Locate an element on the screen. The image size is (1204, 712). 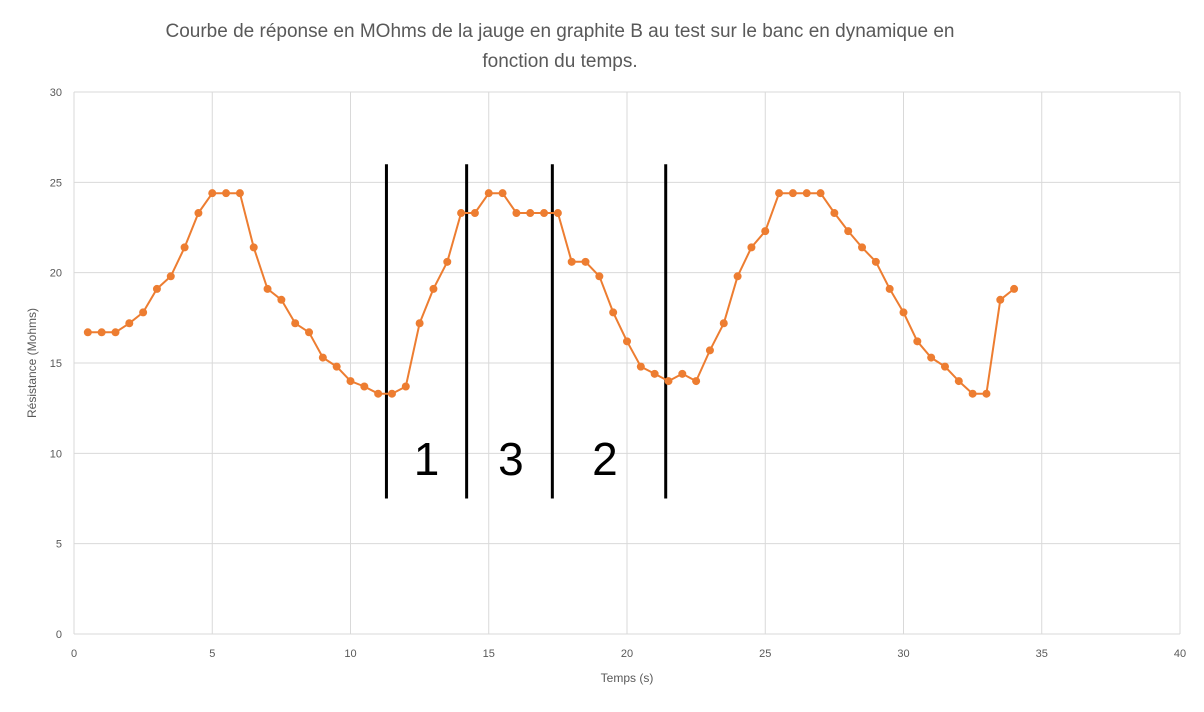
x-tick-label: 15 is located at coordinates (489, 654).